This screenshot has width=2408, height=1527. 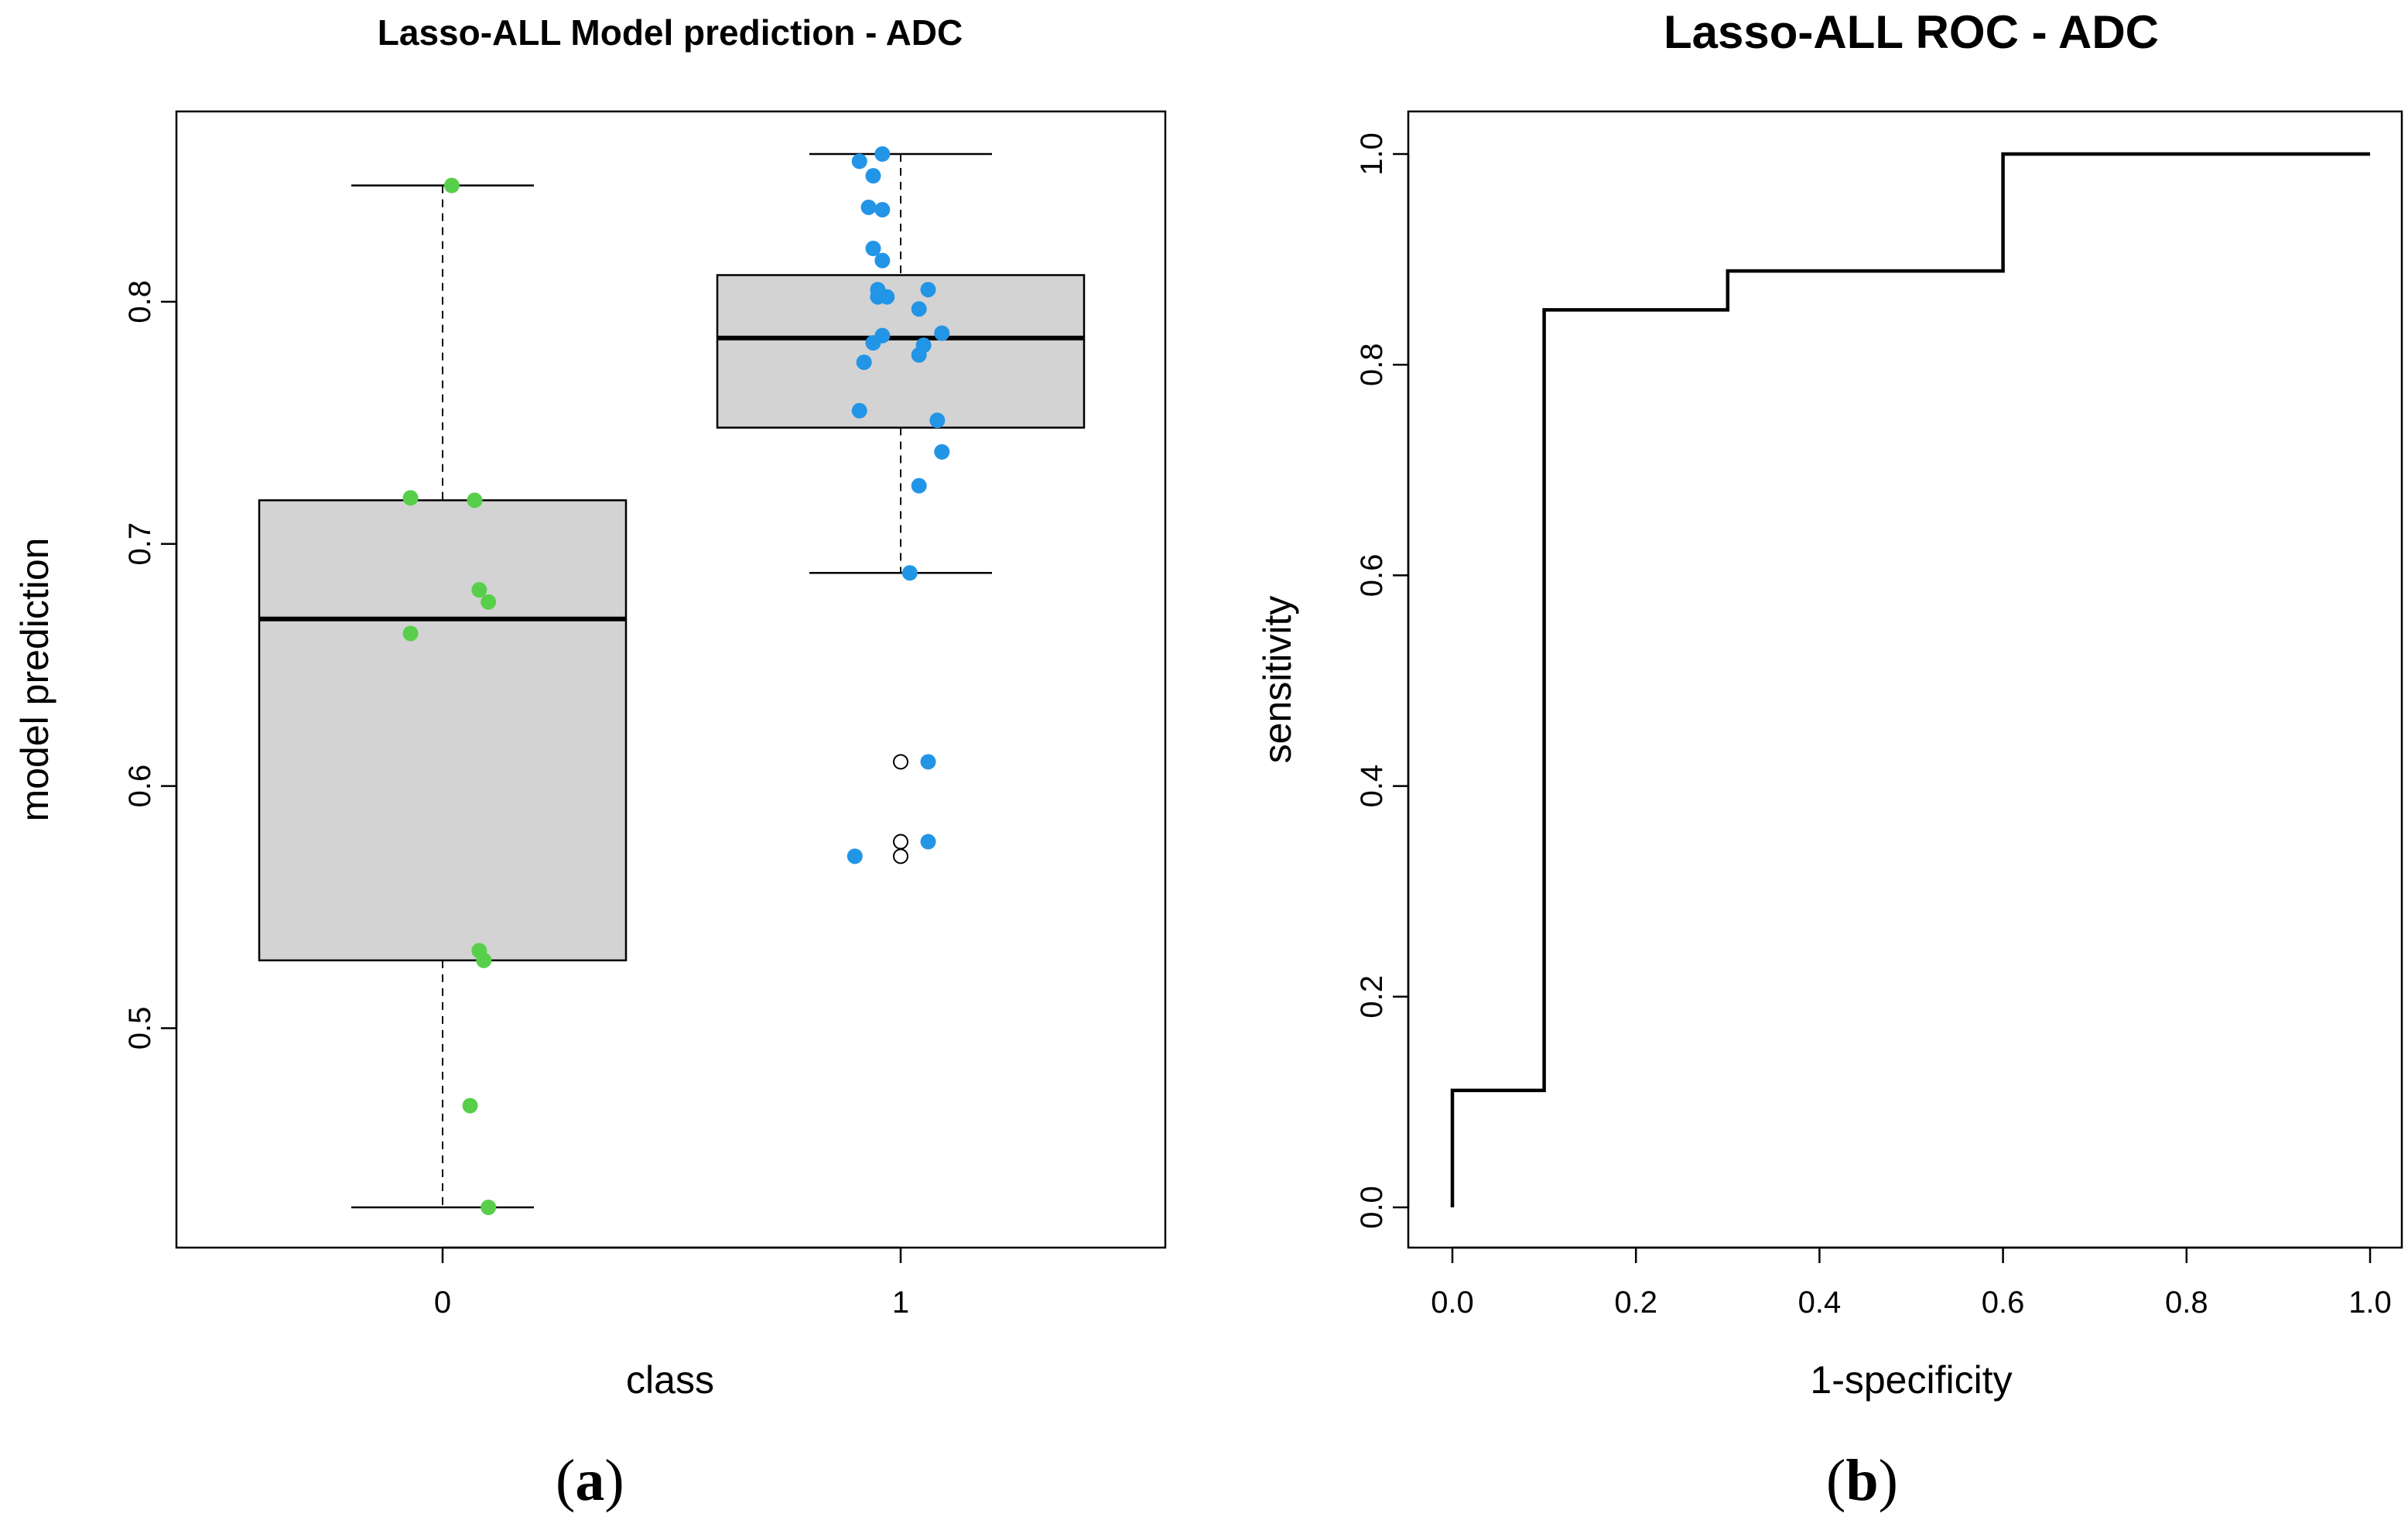 What do you see at coordinates (1372, 154) in the screenshot?
I see `y-tick-label: 1.0` at bounding box center [1372, 154].